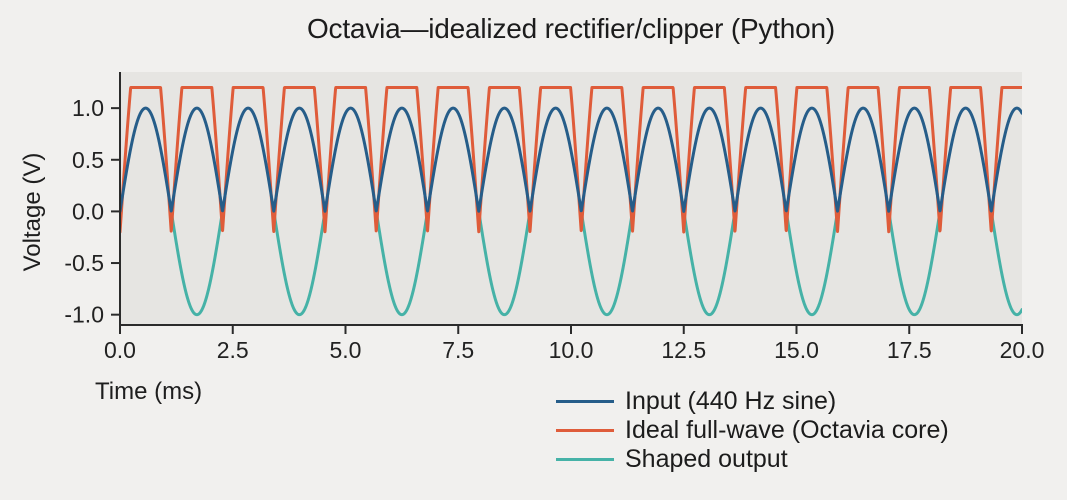  I want to click on y-tick-label: 1.0, so click(88, 108).